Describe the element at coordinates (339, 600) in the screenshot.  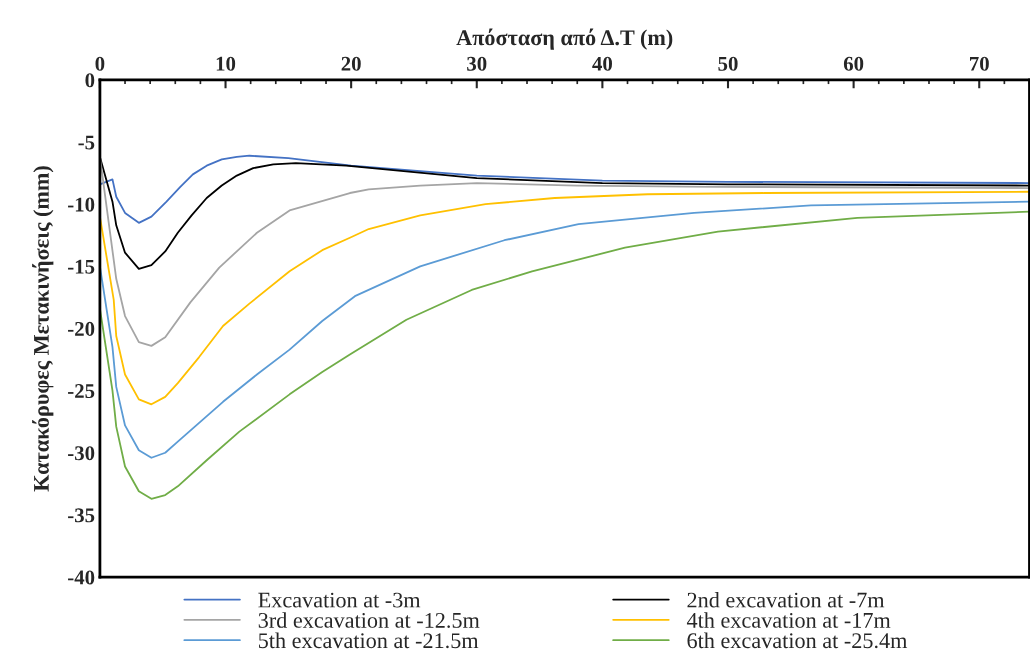
I see `legend-label: Excavation at -3m` at that location.